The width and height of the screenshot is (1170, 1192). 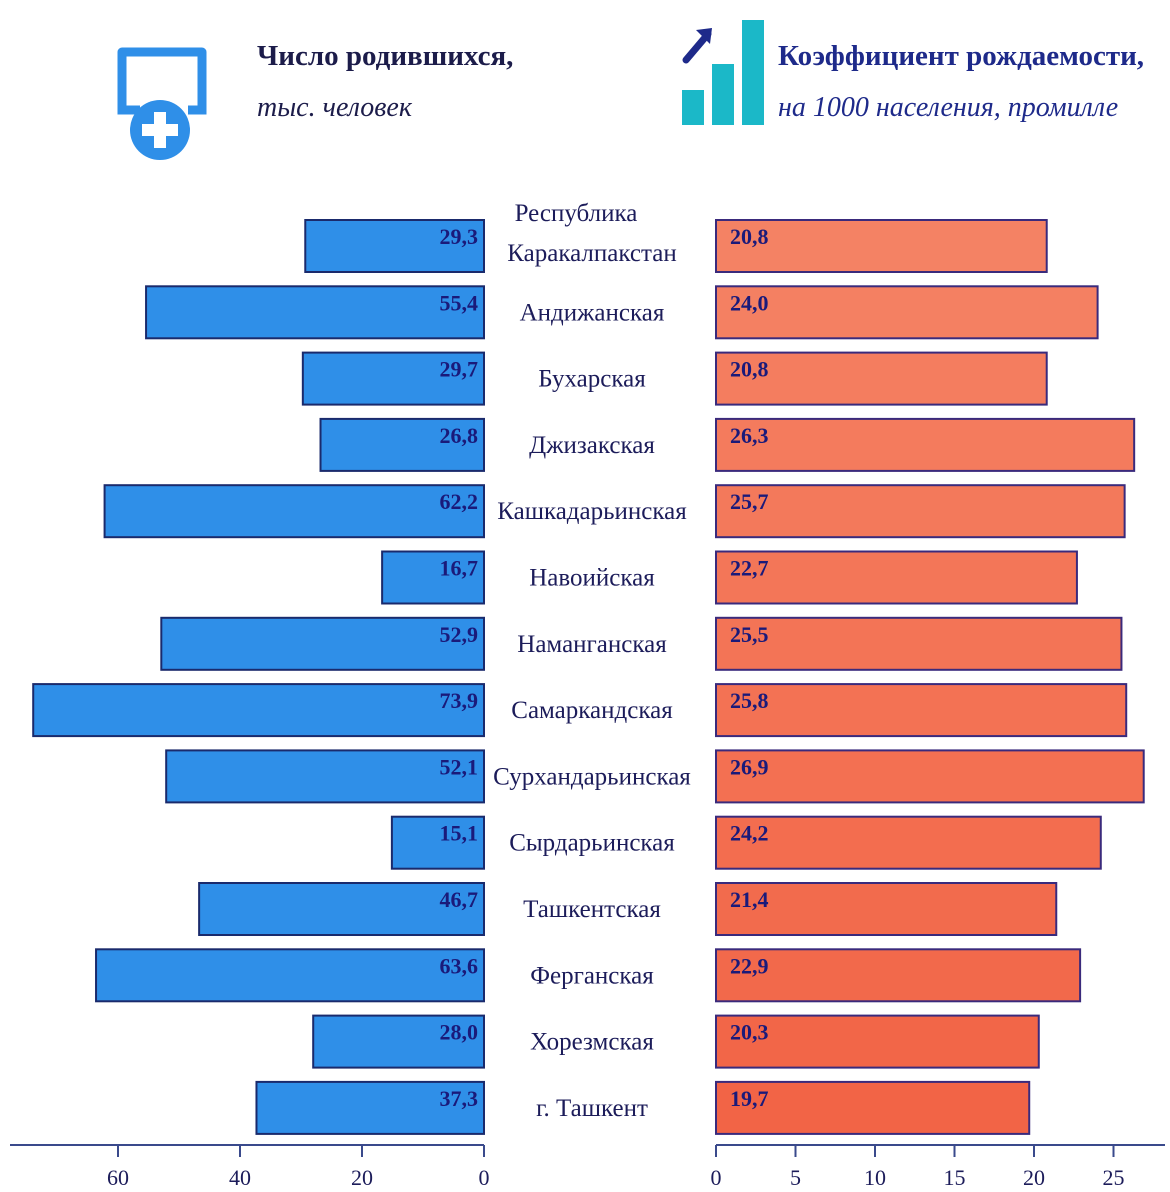 What do you see at coordinates (240, 1177) in the screenshot?
I see `births-tick-label: 40` at bounding box center [240, 1177].